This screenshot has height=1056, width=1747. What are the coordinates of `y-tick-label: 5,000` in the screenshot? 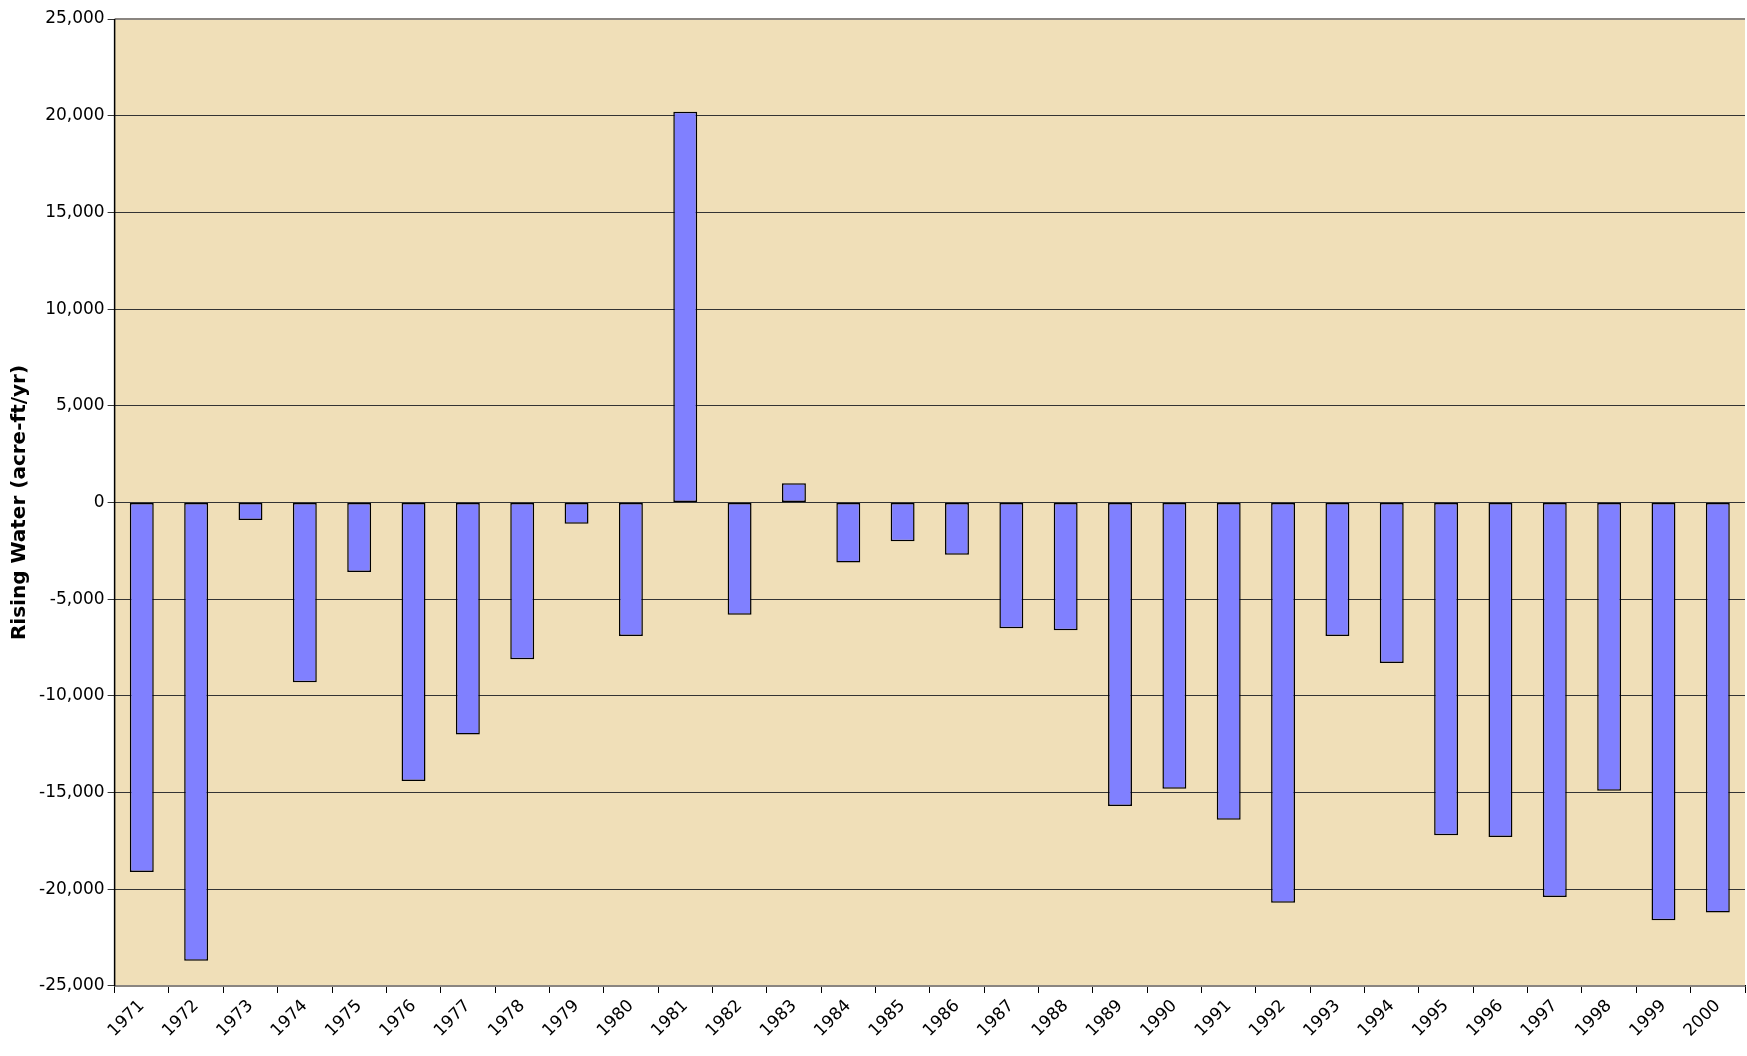 It's located at (80, 404).